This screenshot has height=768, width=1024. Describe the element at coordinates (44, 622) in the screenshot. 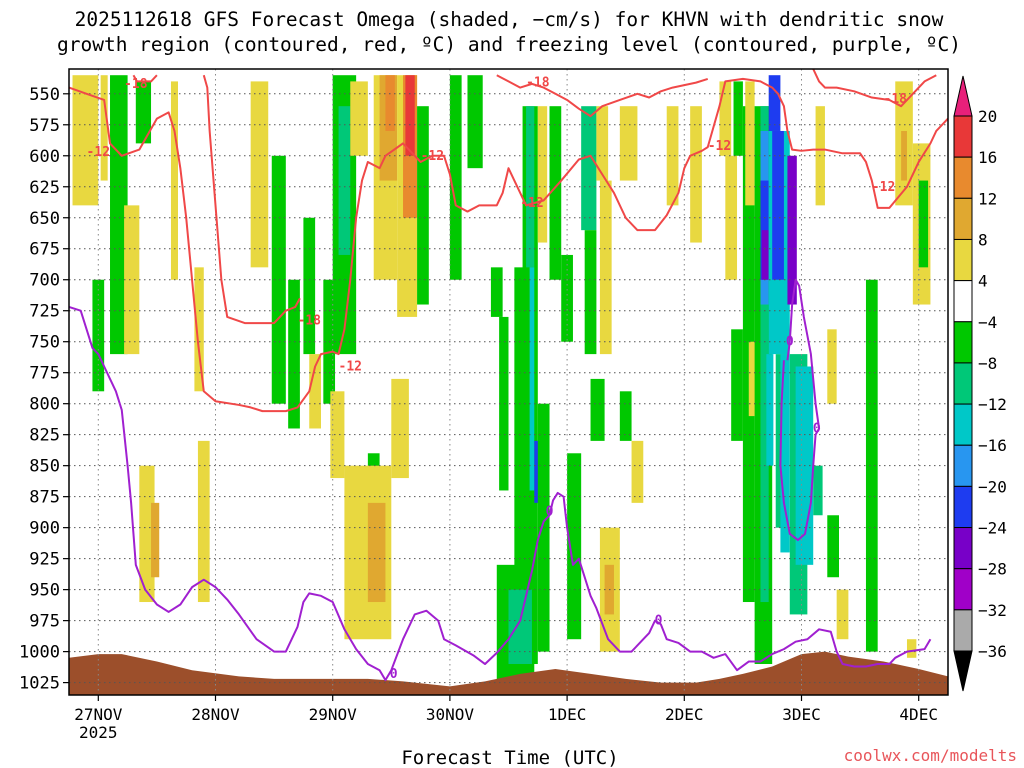

I see `y-tick-label: 975` at that location.